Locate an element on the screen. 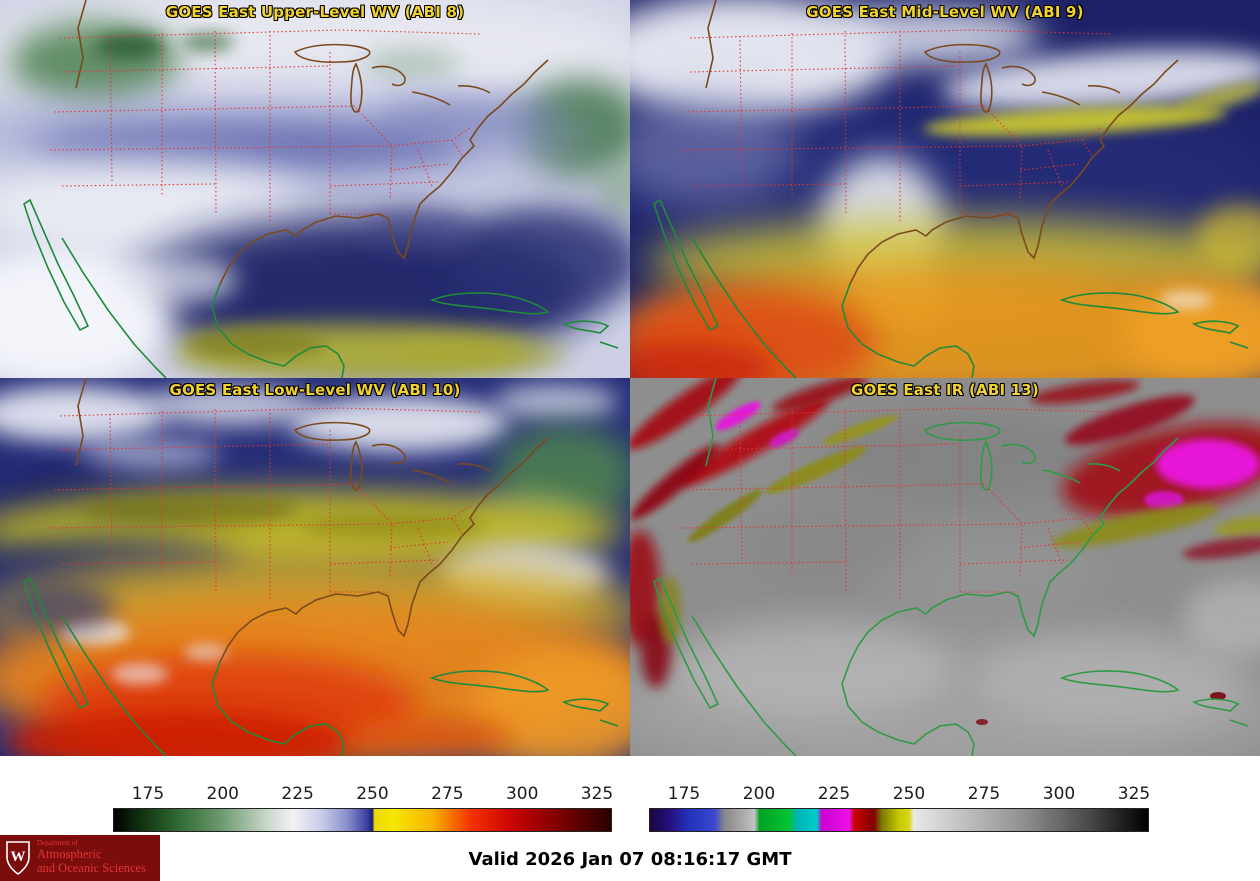  panel-title-abi13: GOES East IR (ABI 13) is located at coordinates (944, 390).